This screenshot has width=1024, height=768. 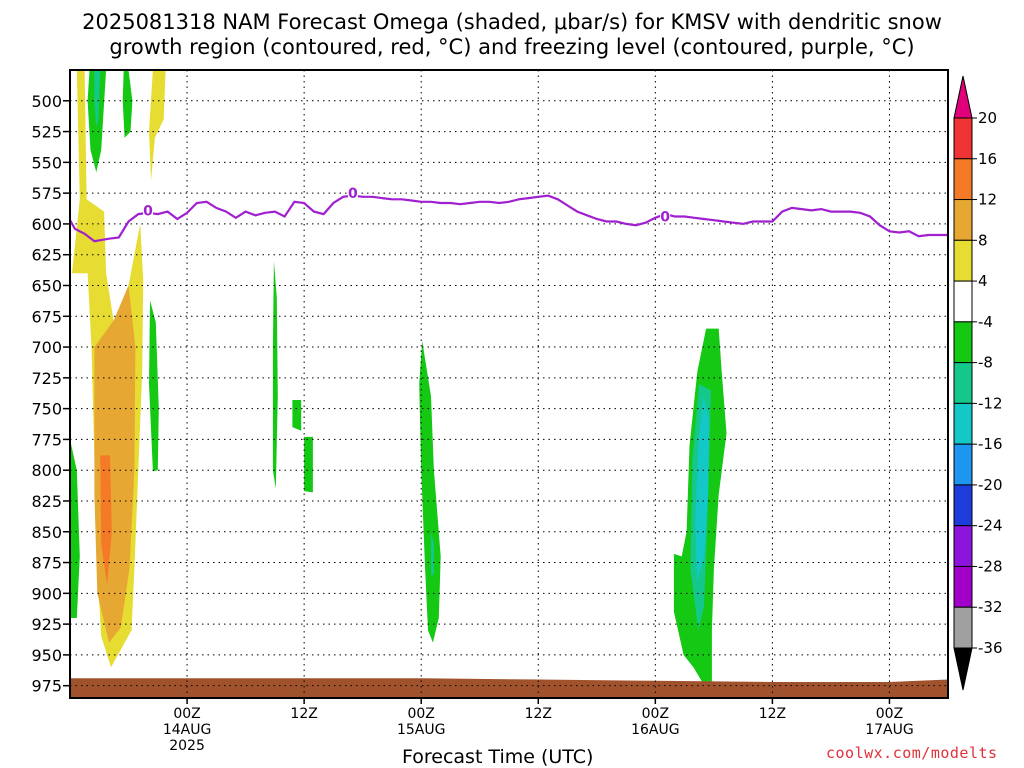 What do you see at coordinates (46, 378) in the screenshot?
I see `y-tick-label-725: 725` at bounding box center [46, 378].